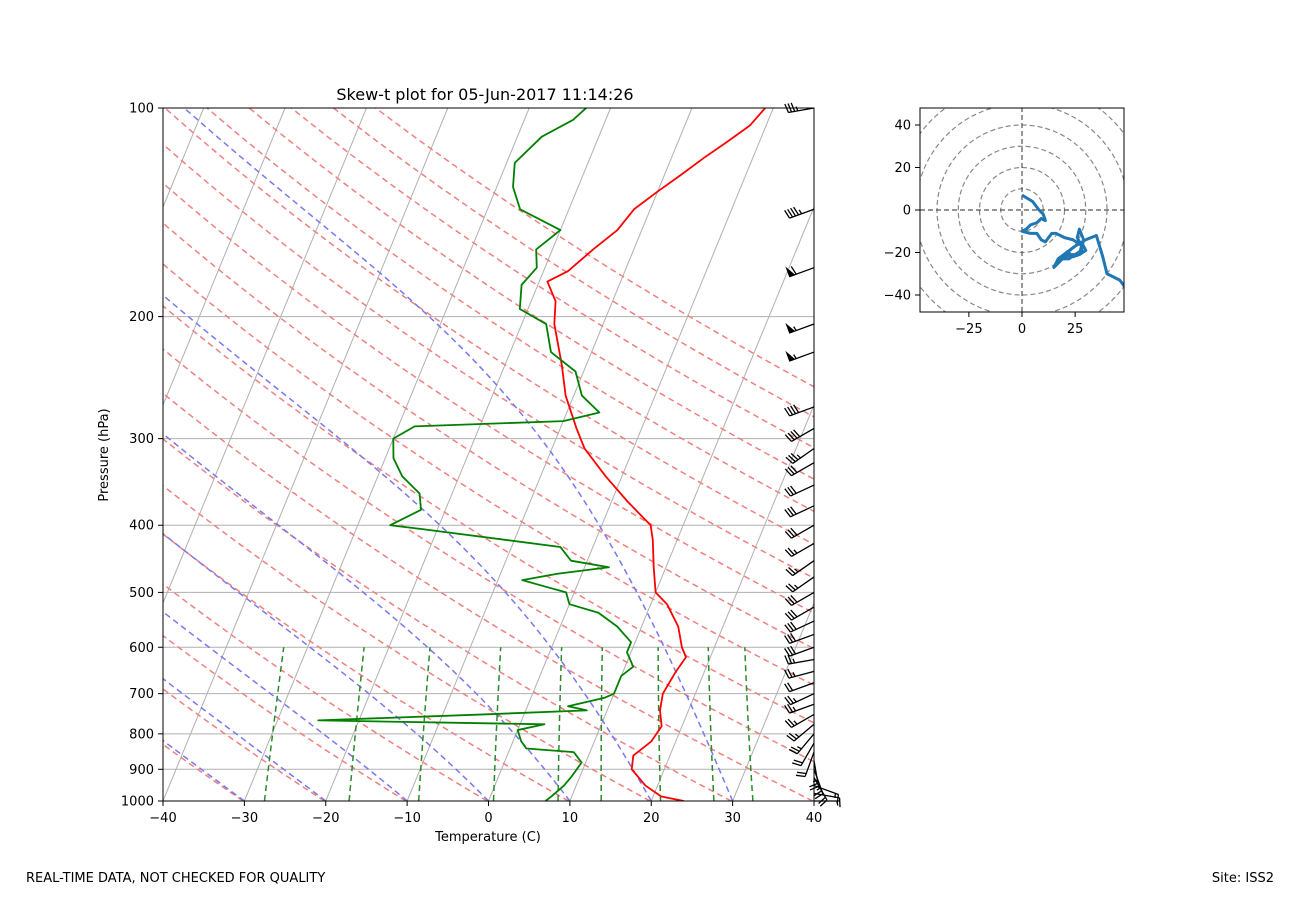  Describe the element at coordinates (968, 329) in the screenshot. I see `hodograph-x-tick-label: −25` at that location.